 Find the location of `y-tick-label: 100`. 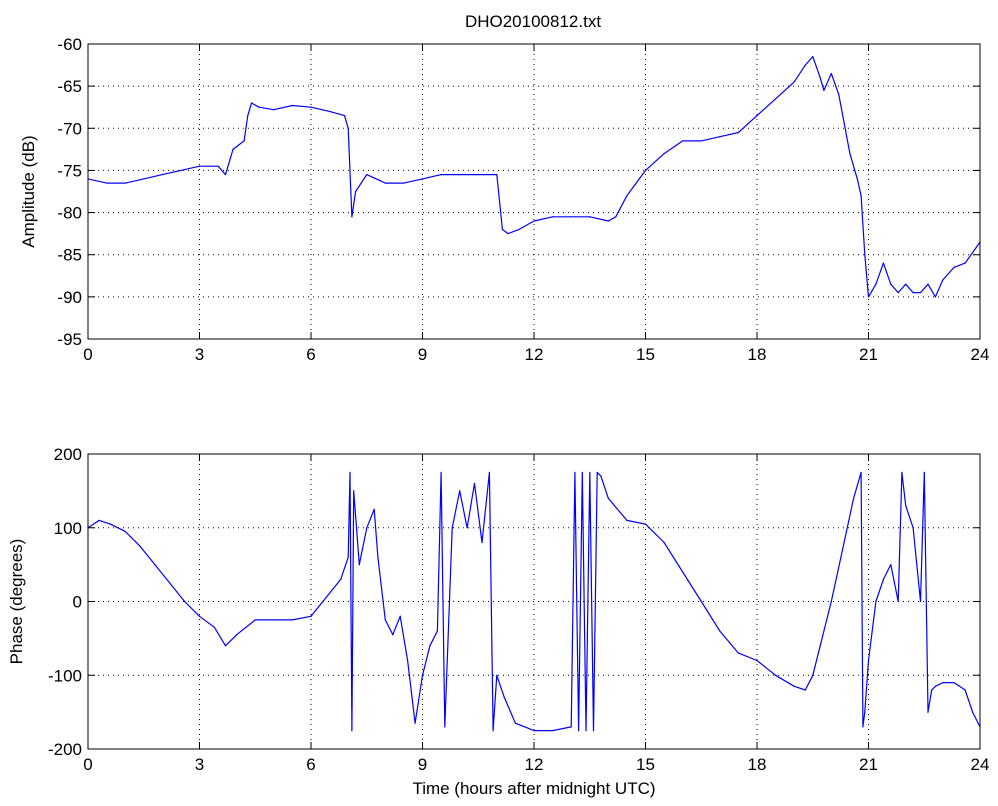

y-tick-label: 100 is located at coordinates (68, 528).